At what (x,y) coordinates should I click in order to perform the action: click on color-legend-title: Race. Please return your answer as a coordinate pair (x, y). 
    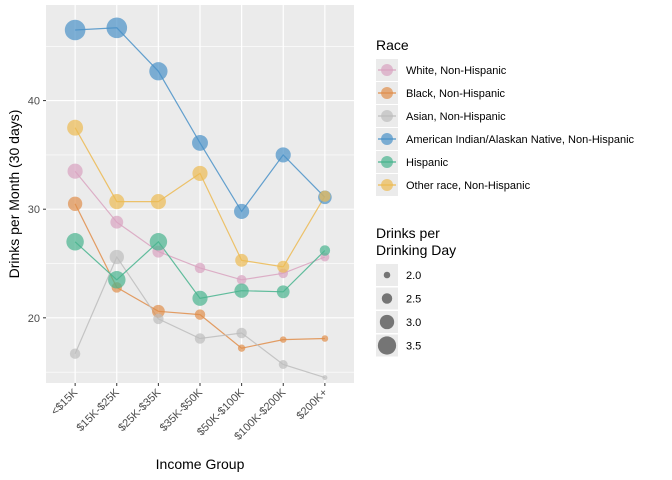
    Looking at the image, I should click on (392, 45).